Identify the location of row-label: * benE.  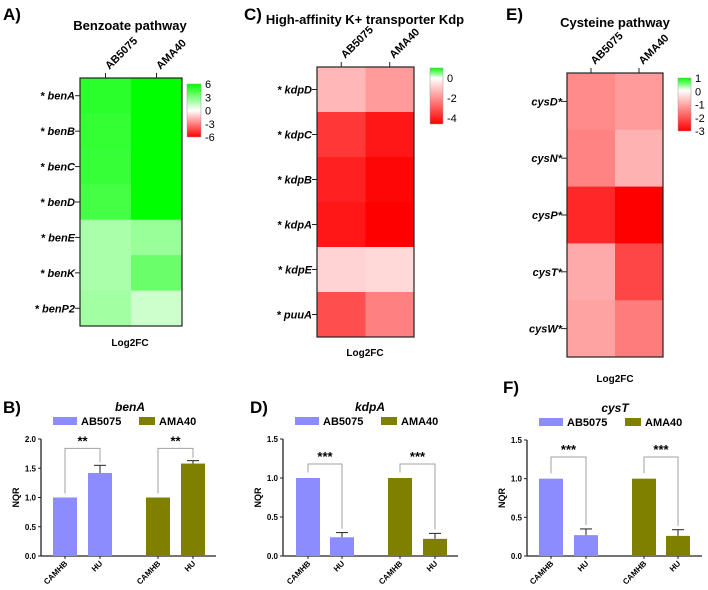
(58, 238).